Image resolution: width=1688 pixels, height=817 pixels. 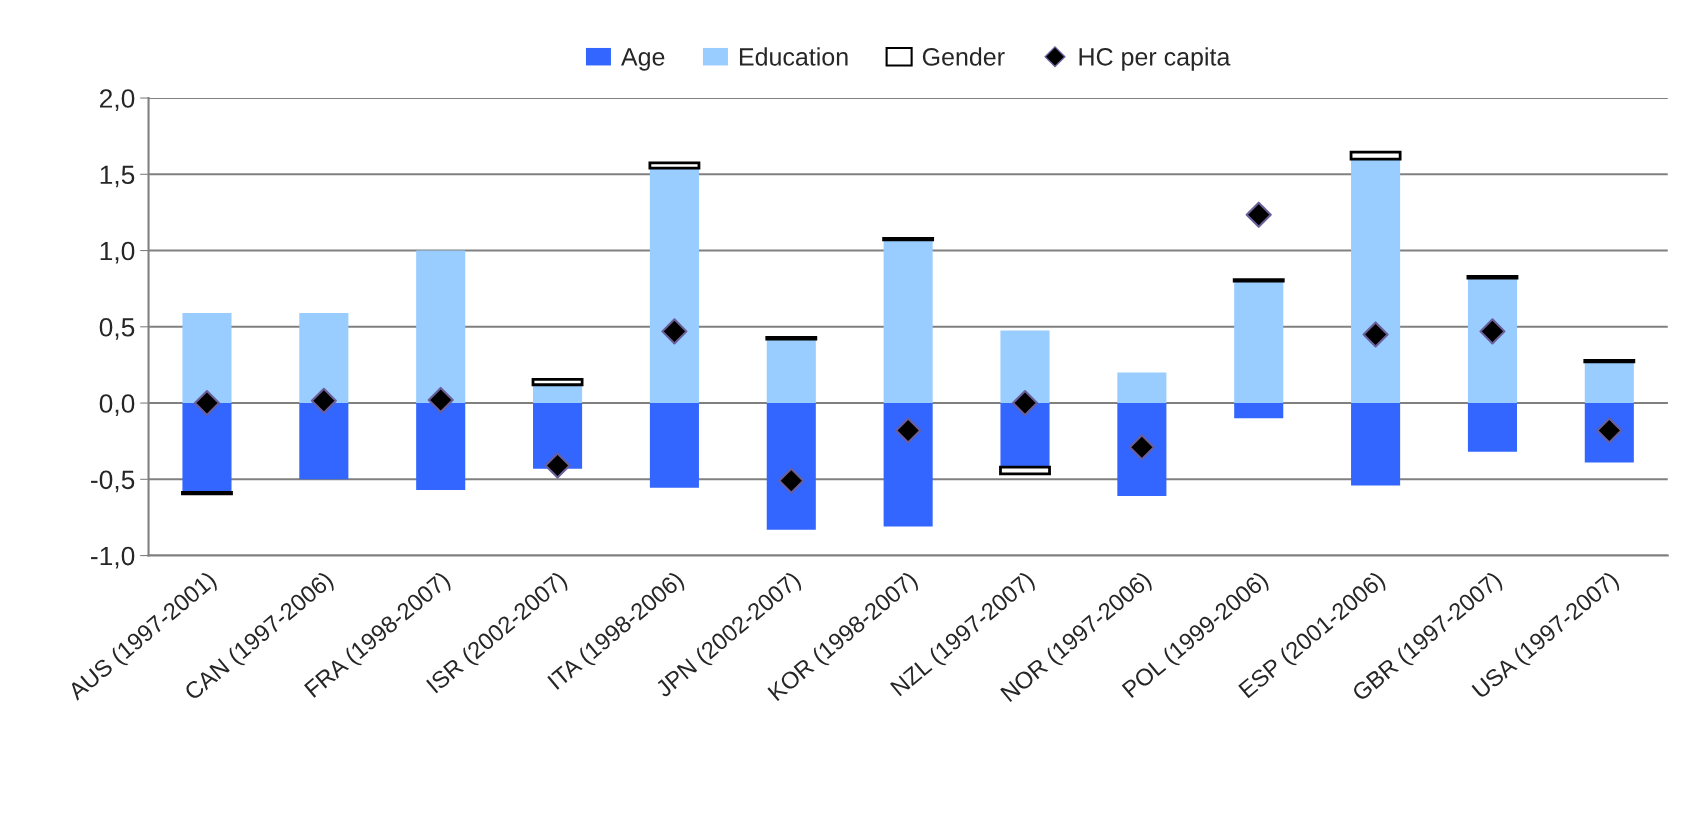 I want to click on legend-label: Education, so click(x=793, y=56).